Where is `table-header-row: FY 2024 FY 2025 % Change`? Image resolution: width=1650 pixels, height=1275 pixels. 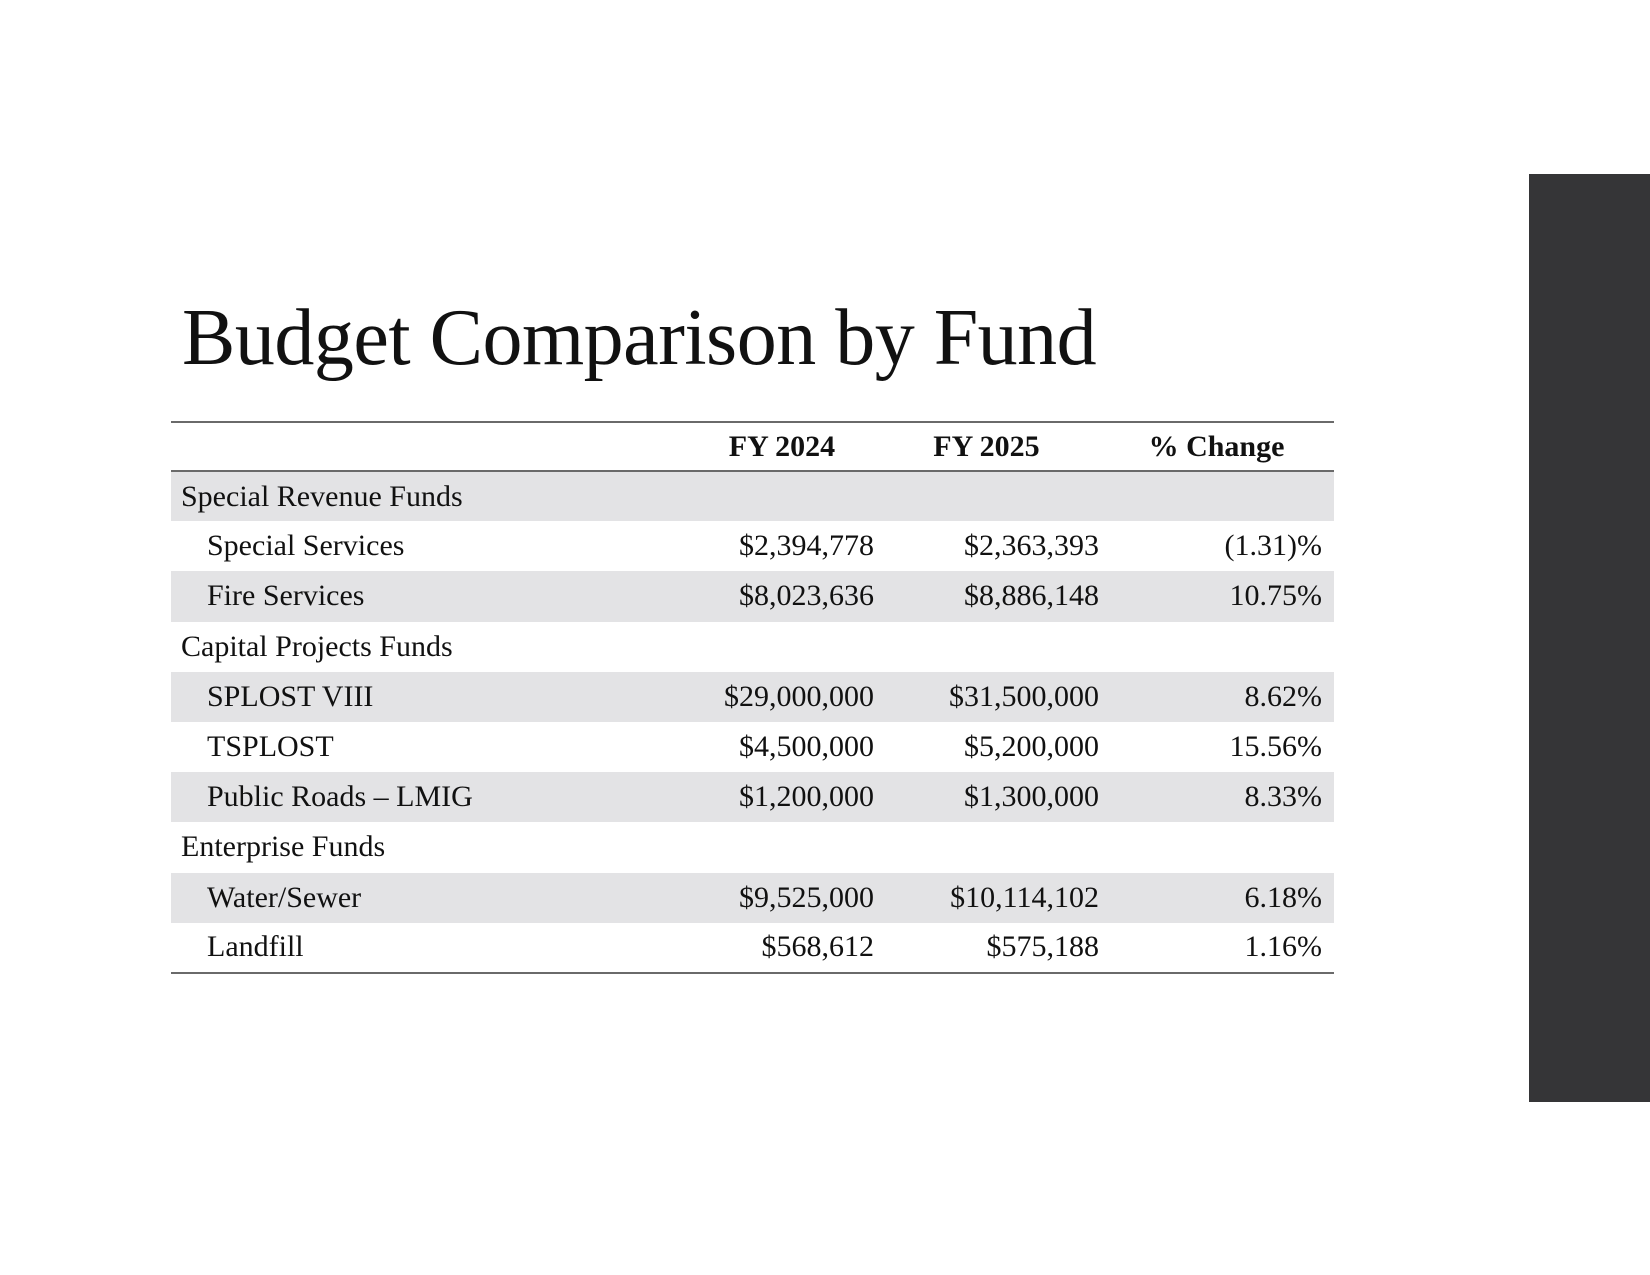
table-header-row: FY 2024 FY 2025 % Change is located at coordinates (752, 446).